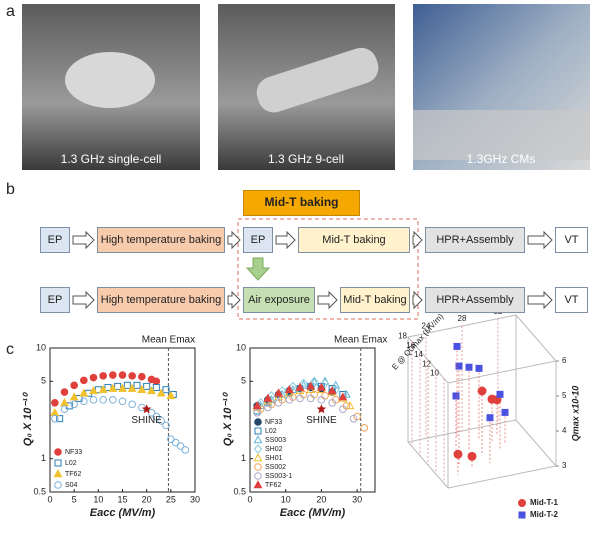 Image resolution: width=600 pixels, height=534 pixels. What do you see at coordinates (301, 203) in the screenshot?
I see `header-box: Mid-T baking` at bounding box center [301, 203].